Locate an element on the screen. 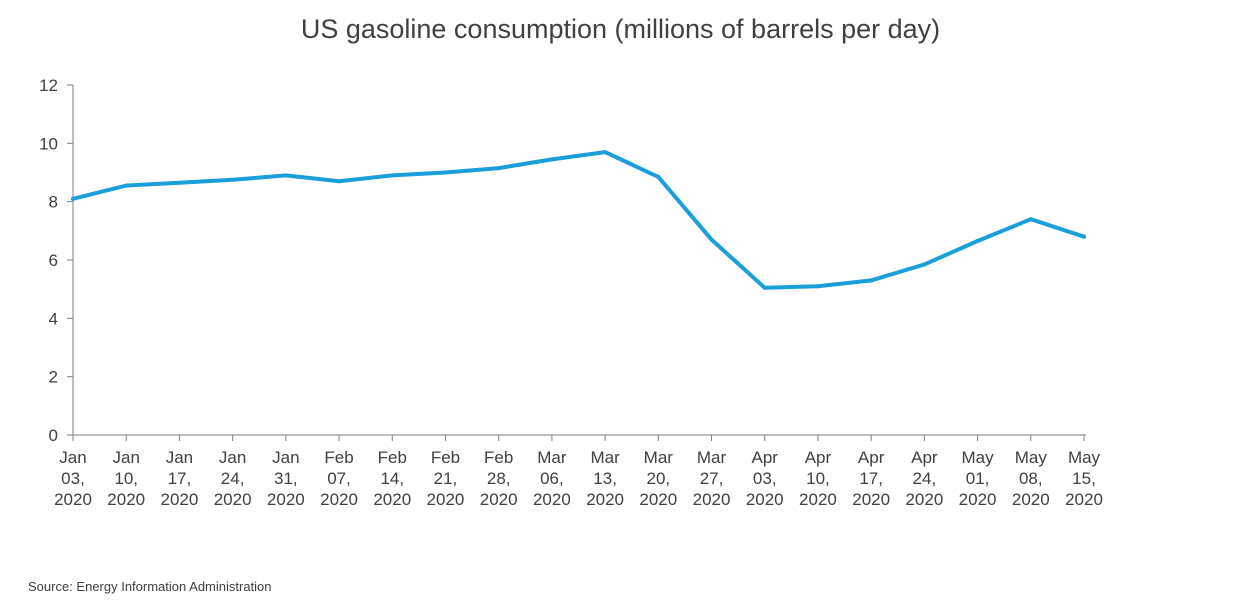 The width and height of the screenshot is (1241, 605). x-tick-label: Mar 06, 2020 is located at coordinates (552, 478).